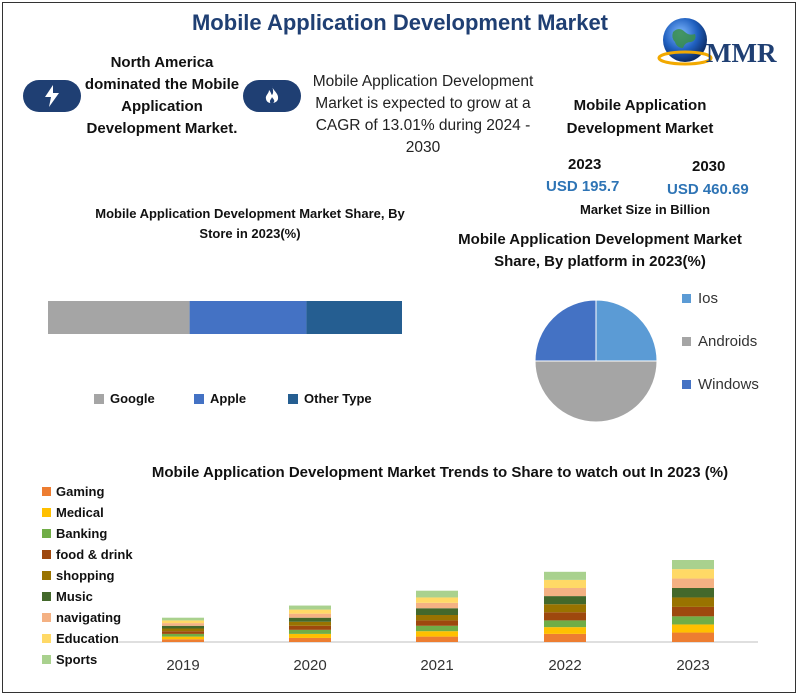 The image size is (800, 697). Describe the element at coordinates (309, 665) in the screenshot. I see `x-tick-label-2020: 2020` at that location.